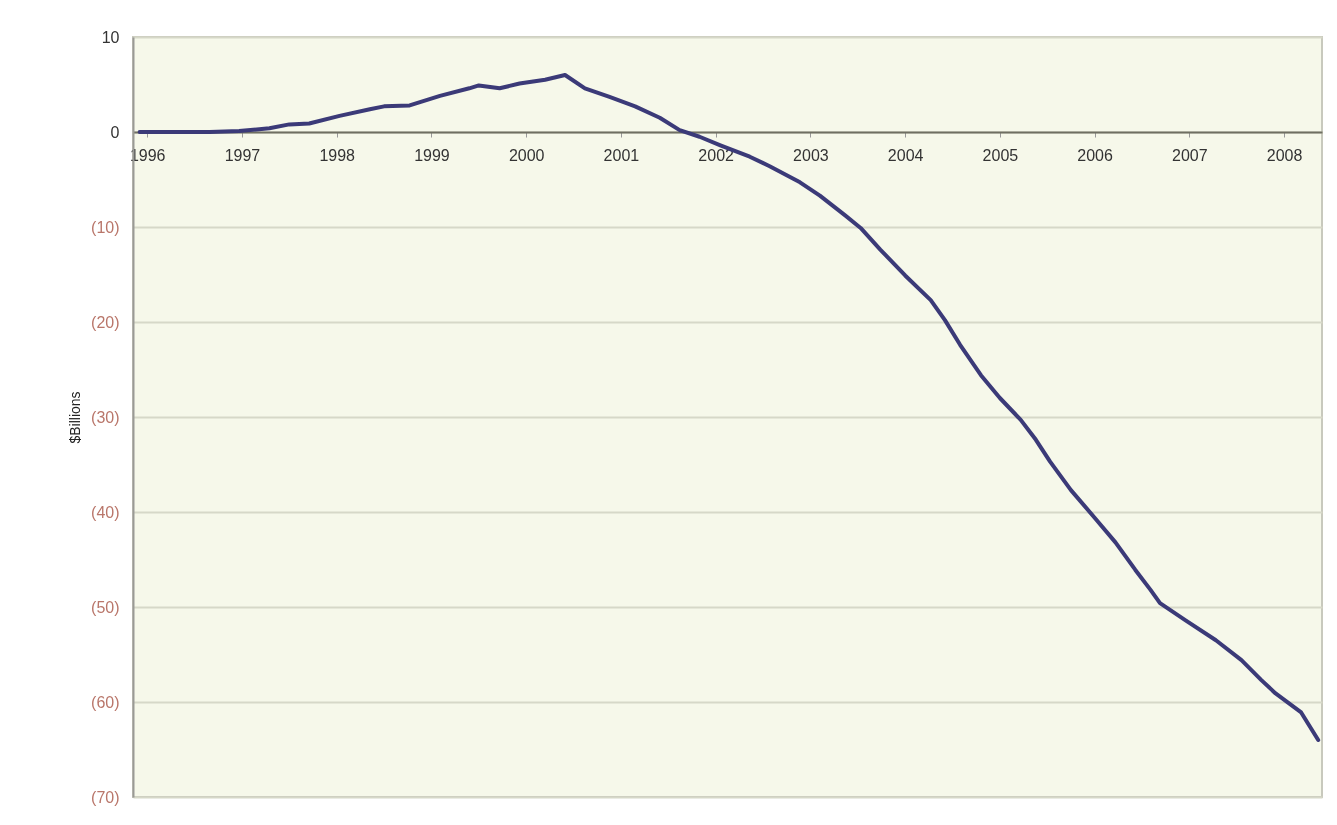  I want to click on x-tick-label: 1997, so click(242, 155).